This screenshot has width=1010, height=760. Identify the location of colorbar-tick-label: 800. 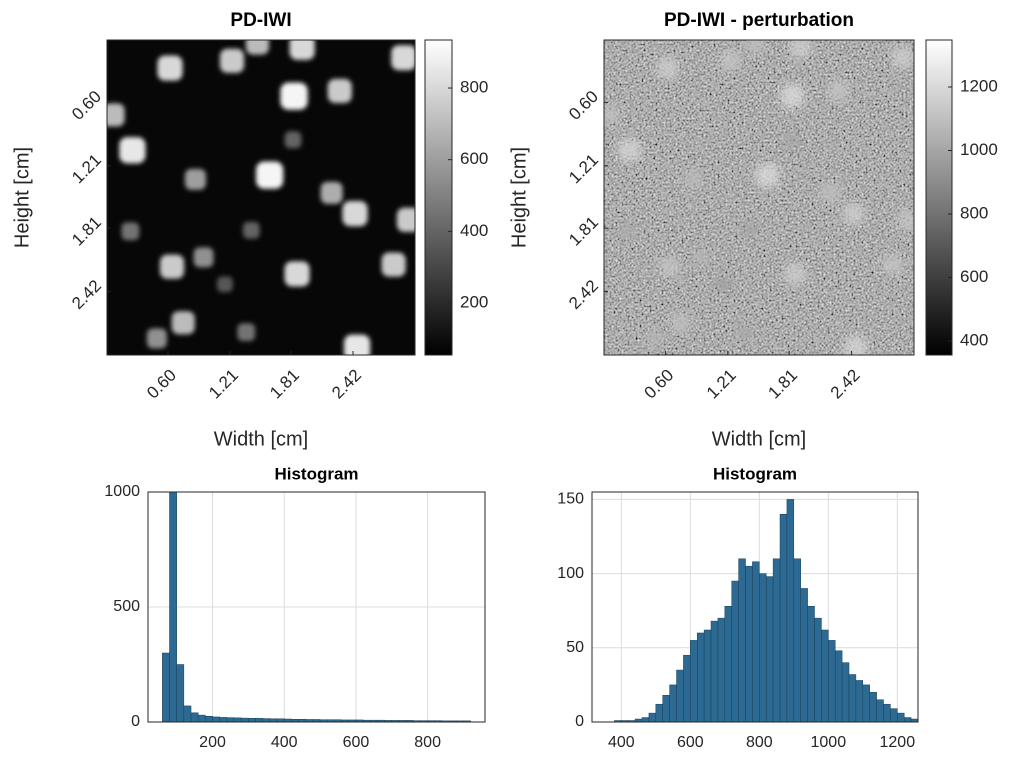
(974, 212).